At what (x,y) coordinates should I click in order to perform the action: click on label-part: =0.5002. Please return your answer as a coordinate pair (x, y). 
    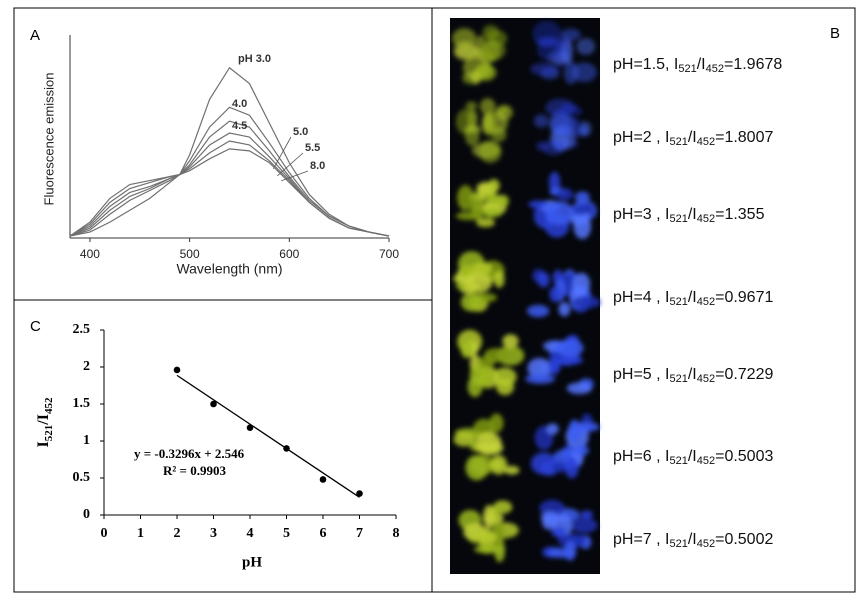
    Looking at the image, I should click on (744, 539).